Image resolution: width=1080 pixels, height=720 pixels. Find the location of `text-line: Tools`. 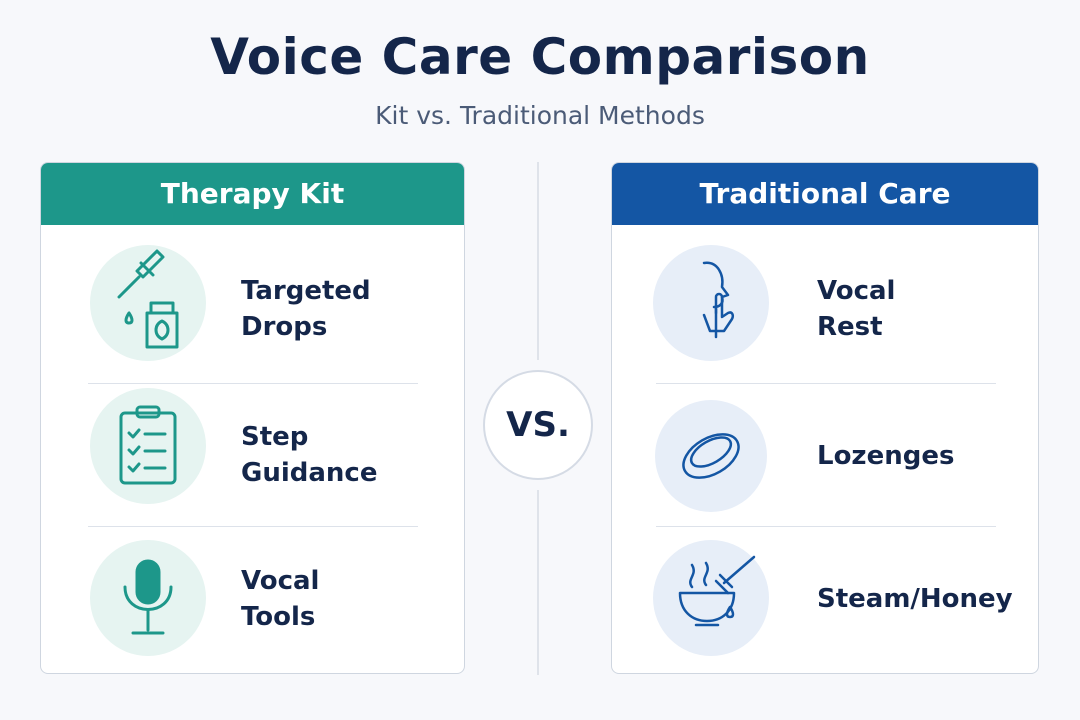

text-line: Tools is located at coordinates (278, 617).